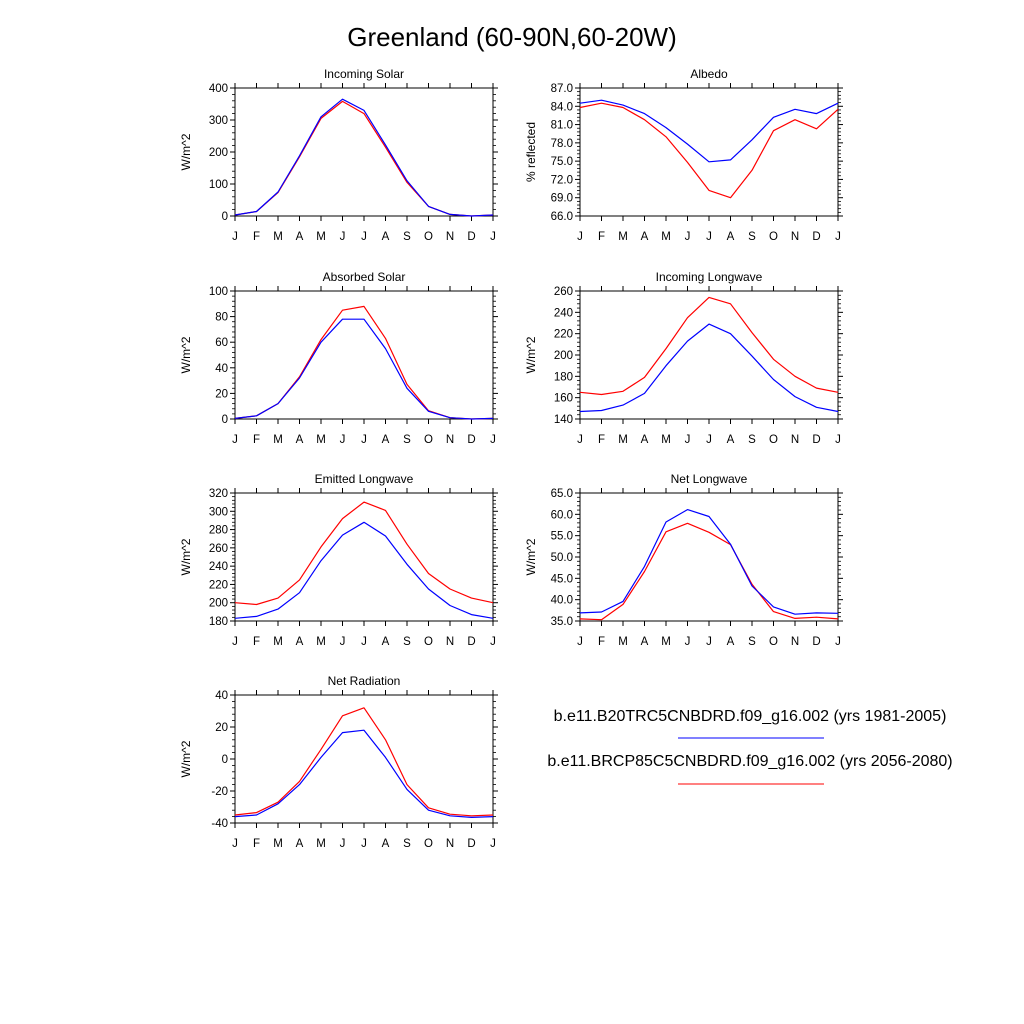  I want to click on incoming-longwave-xtick-label: D, so click(816, 440).